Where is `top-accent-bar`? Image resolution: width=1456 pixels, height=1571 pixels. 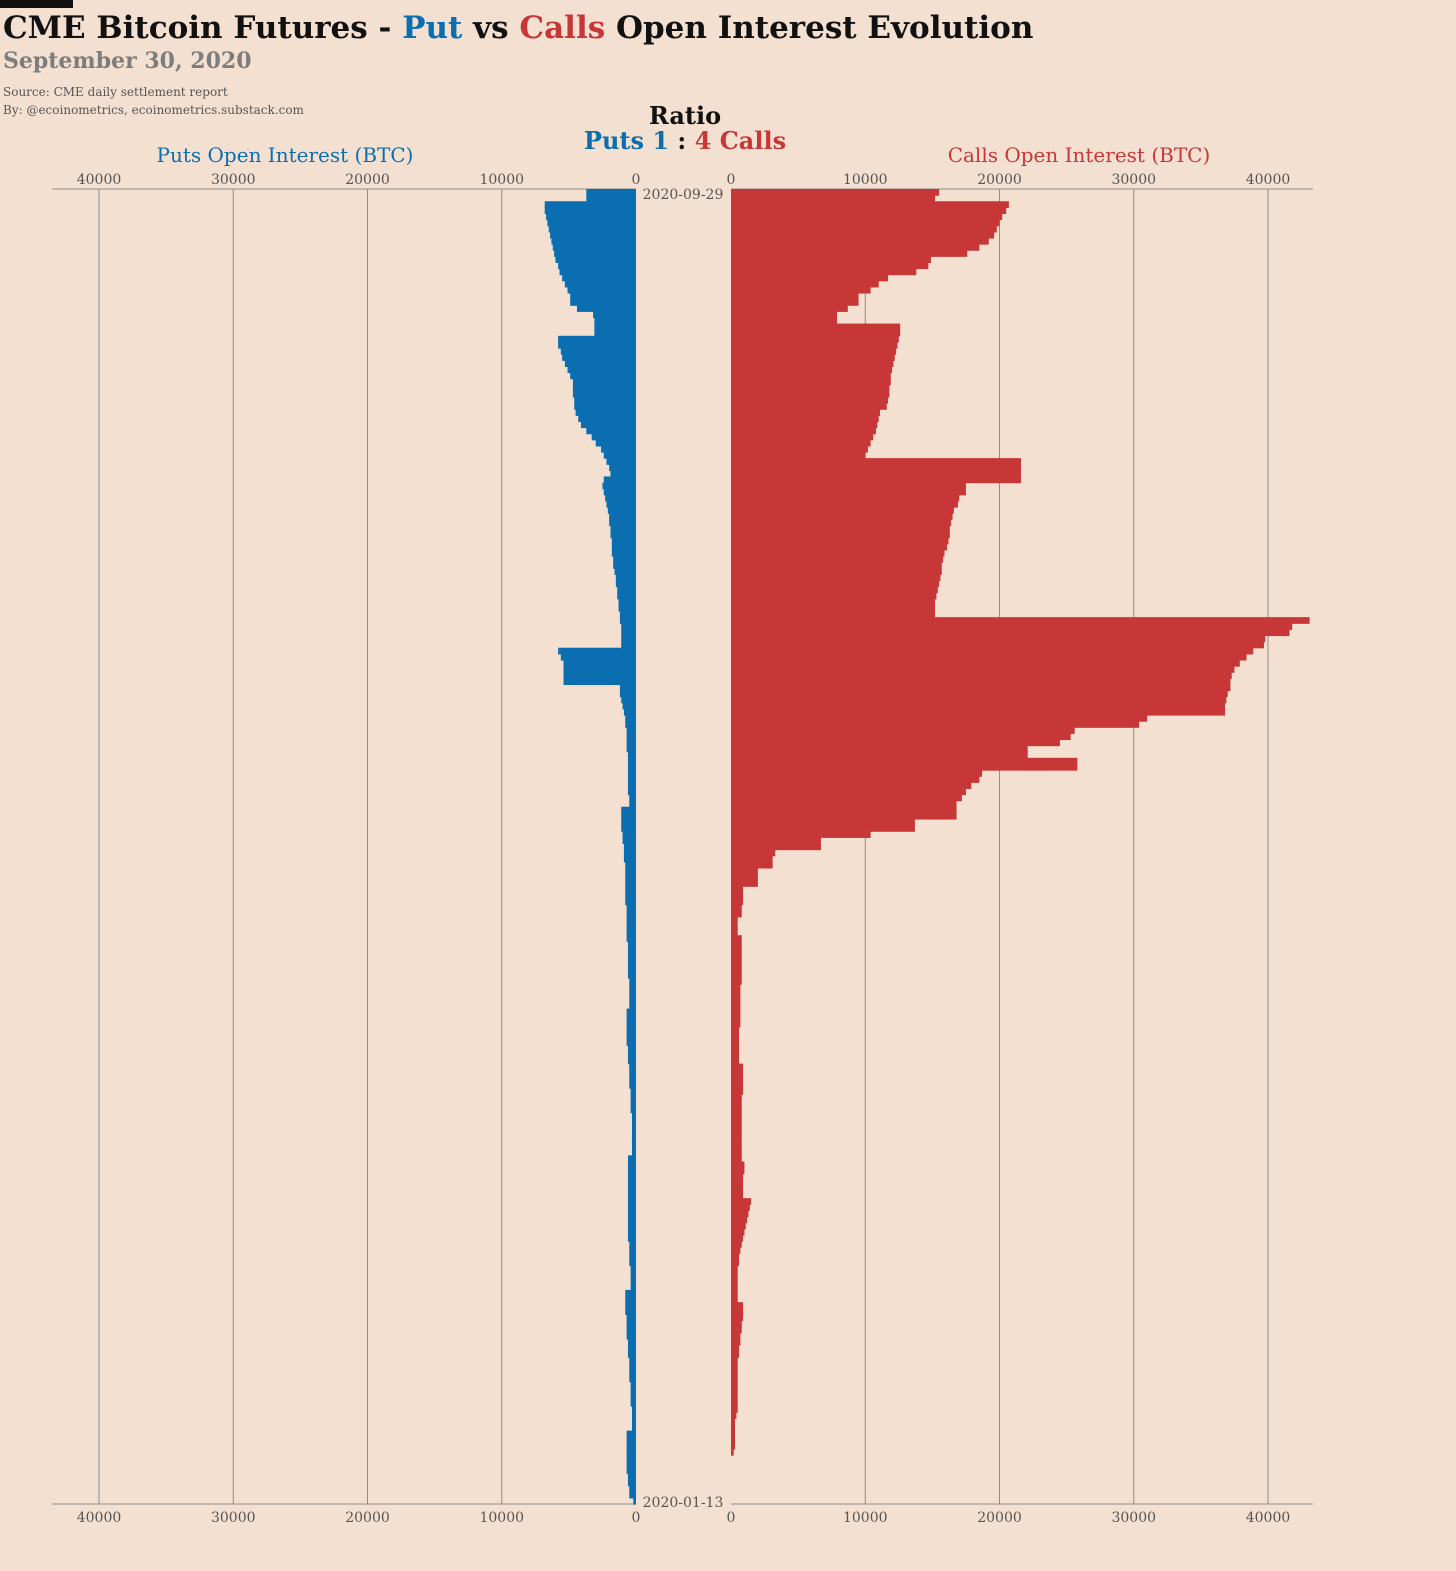 top-accent-bar is located at coordinates (36, 4).